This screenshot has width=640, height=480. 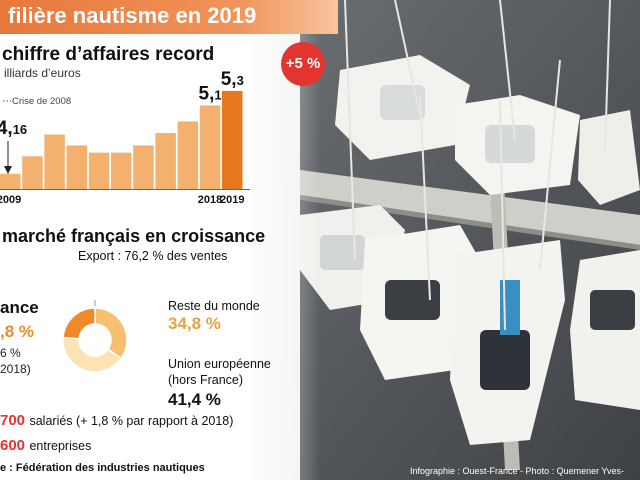 What do you see at coordinates (10, 353) in the screenshot?
I see `france-sub-value: 6 %` at bounding box center [10, 353].